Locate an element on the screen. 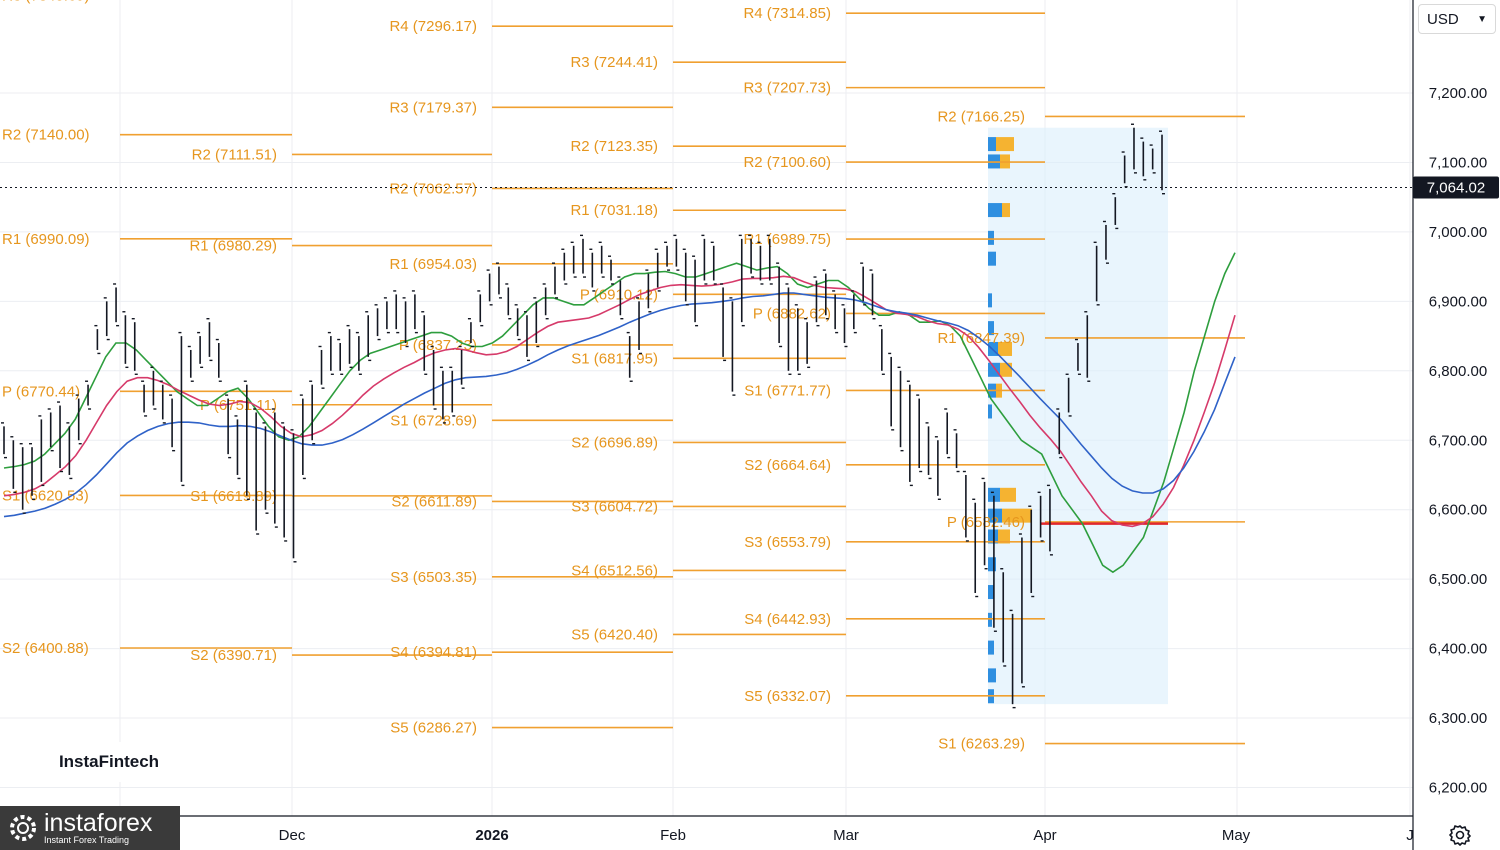  pivot-label: S2 (6664.64) is located at coordinates (787, 465).